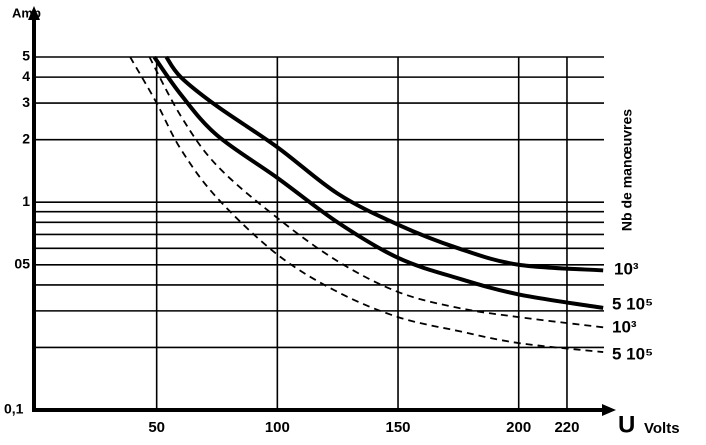  What do you see at coordinates (277, 427) in the screenshot?
I see `x-tick-label: 100` at bounding box center [277, 427].